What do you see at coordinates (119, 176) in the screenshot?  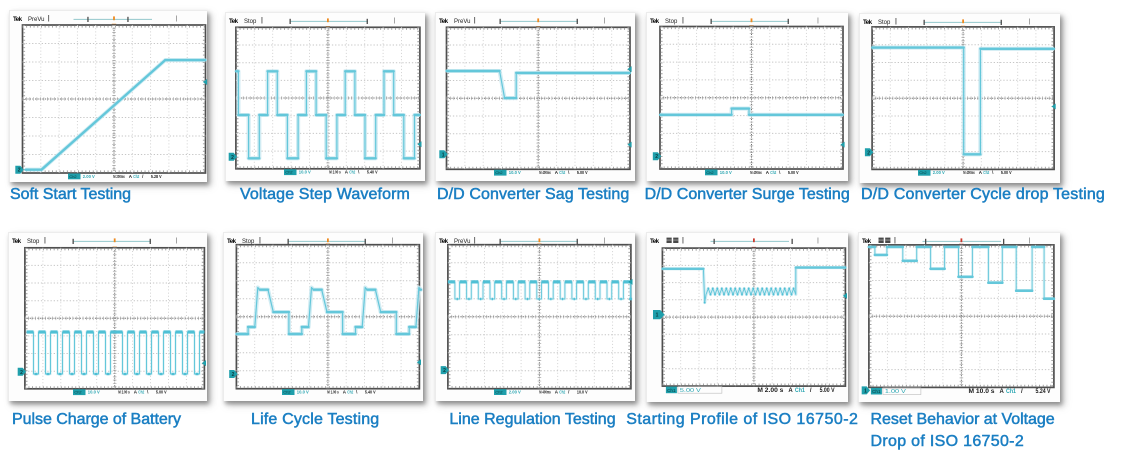 I see `svg-text: M 200ms` at bounding box center [119, 176].